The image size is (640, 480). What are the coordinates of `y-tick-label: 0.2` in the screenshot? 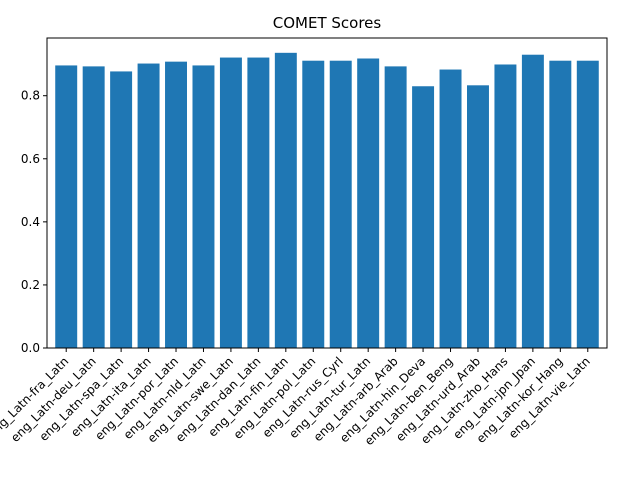 It's located at (30, 285).